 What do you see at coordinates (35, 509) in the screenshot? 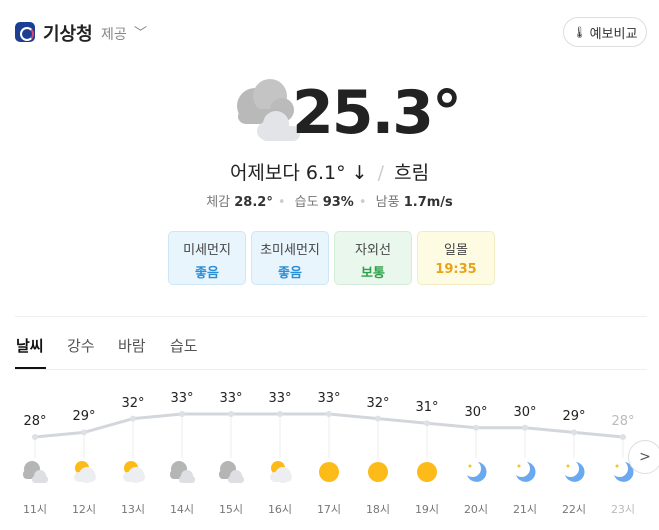
I see `hour-label: 11시` at bounding box center [35, 509].